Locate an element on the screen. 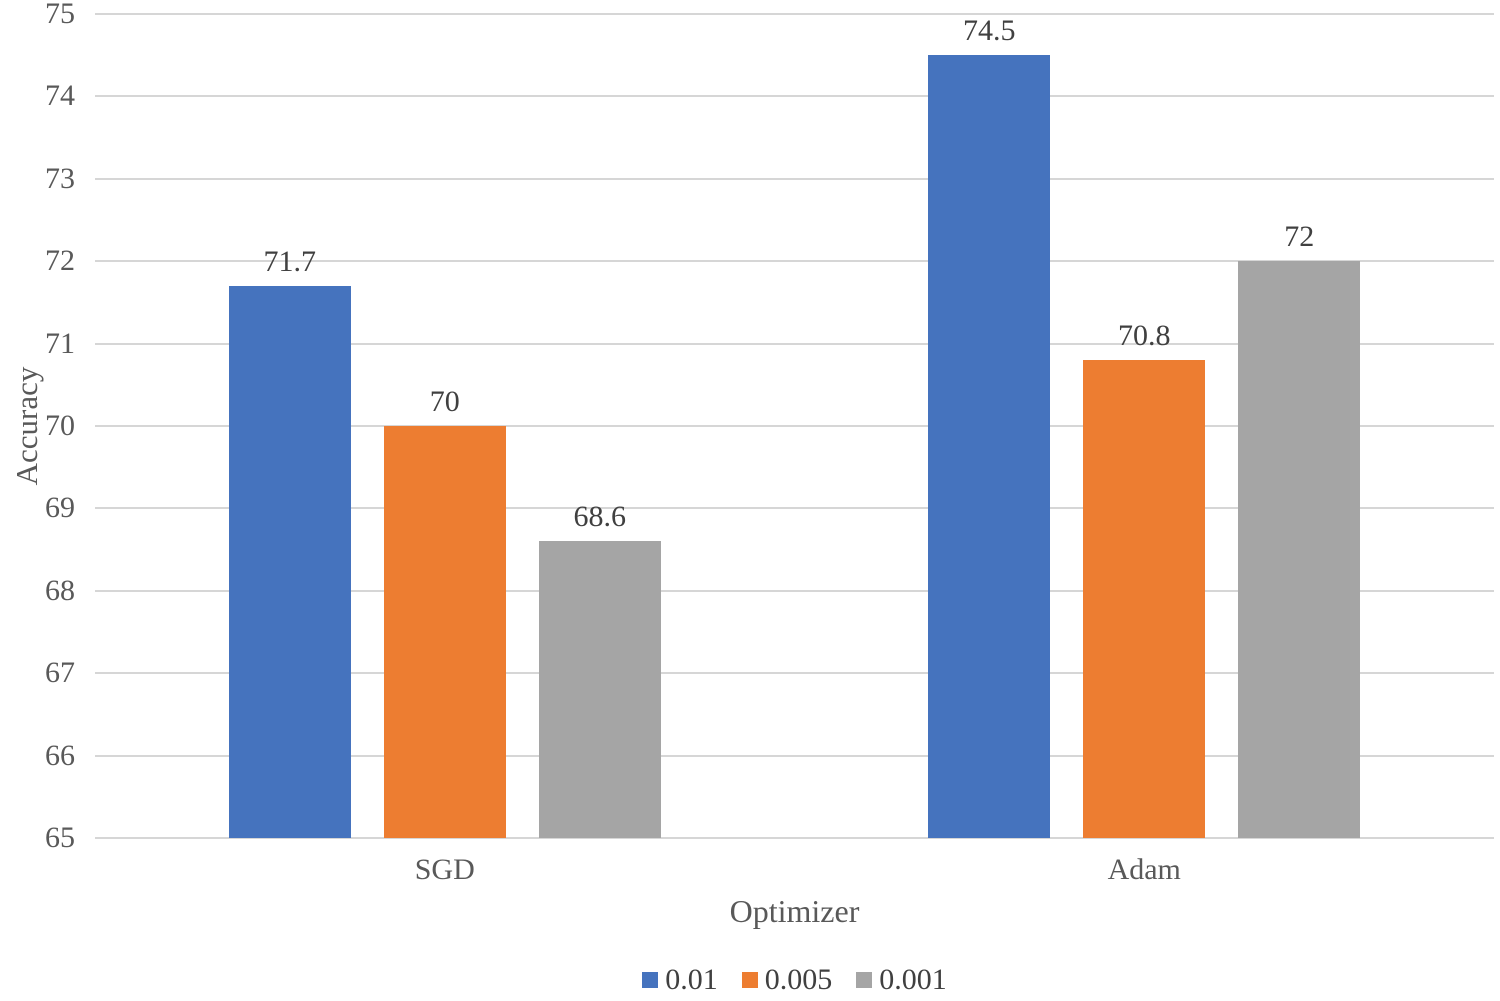  y-tick-label: 74 is located at coordinates (60, 96).